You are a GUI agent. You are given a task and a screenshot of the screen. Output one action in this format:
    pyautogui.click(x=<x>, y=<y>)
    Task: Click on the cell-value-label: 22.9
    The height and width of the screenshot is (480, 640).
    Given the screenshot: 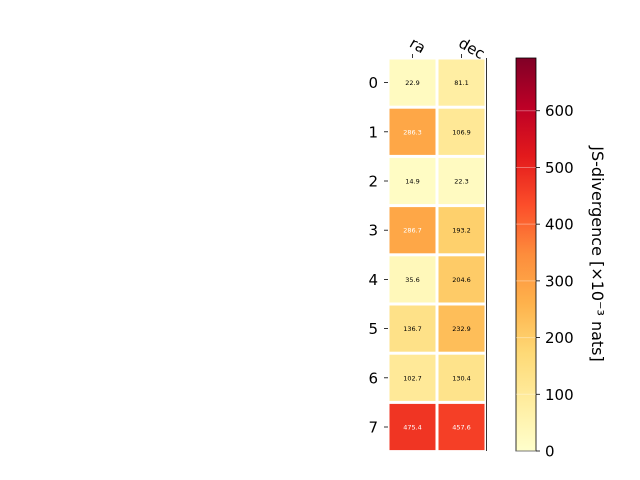 What is the action you would take?
    pyautogui.click(x=412, y=83)
    